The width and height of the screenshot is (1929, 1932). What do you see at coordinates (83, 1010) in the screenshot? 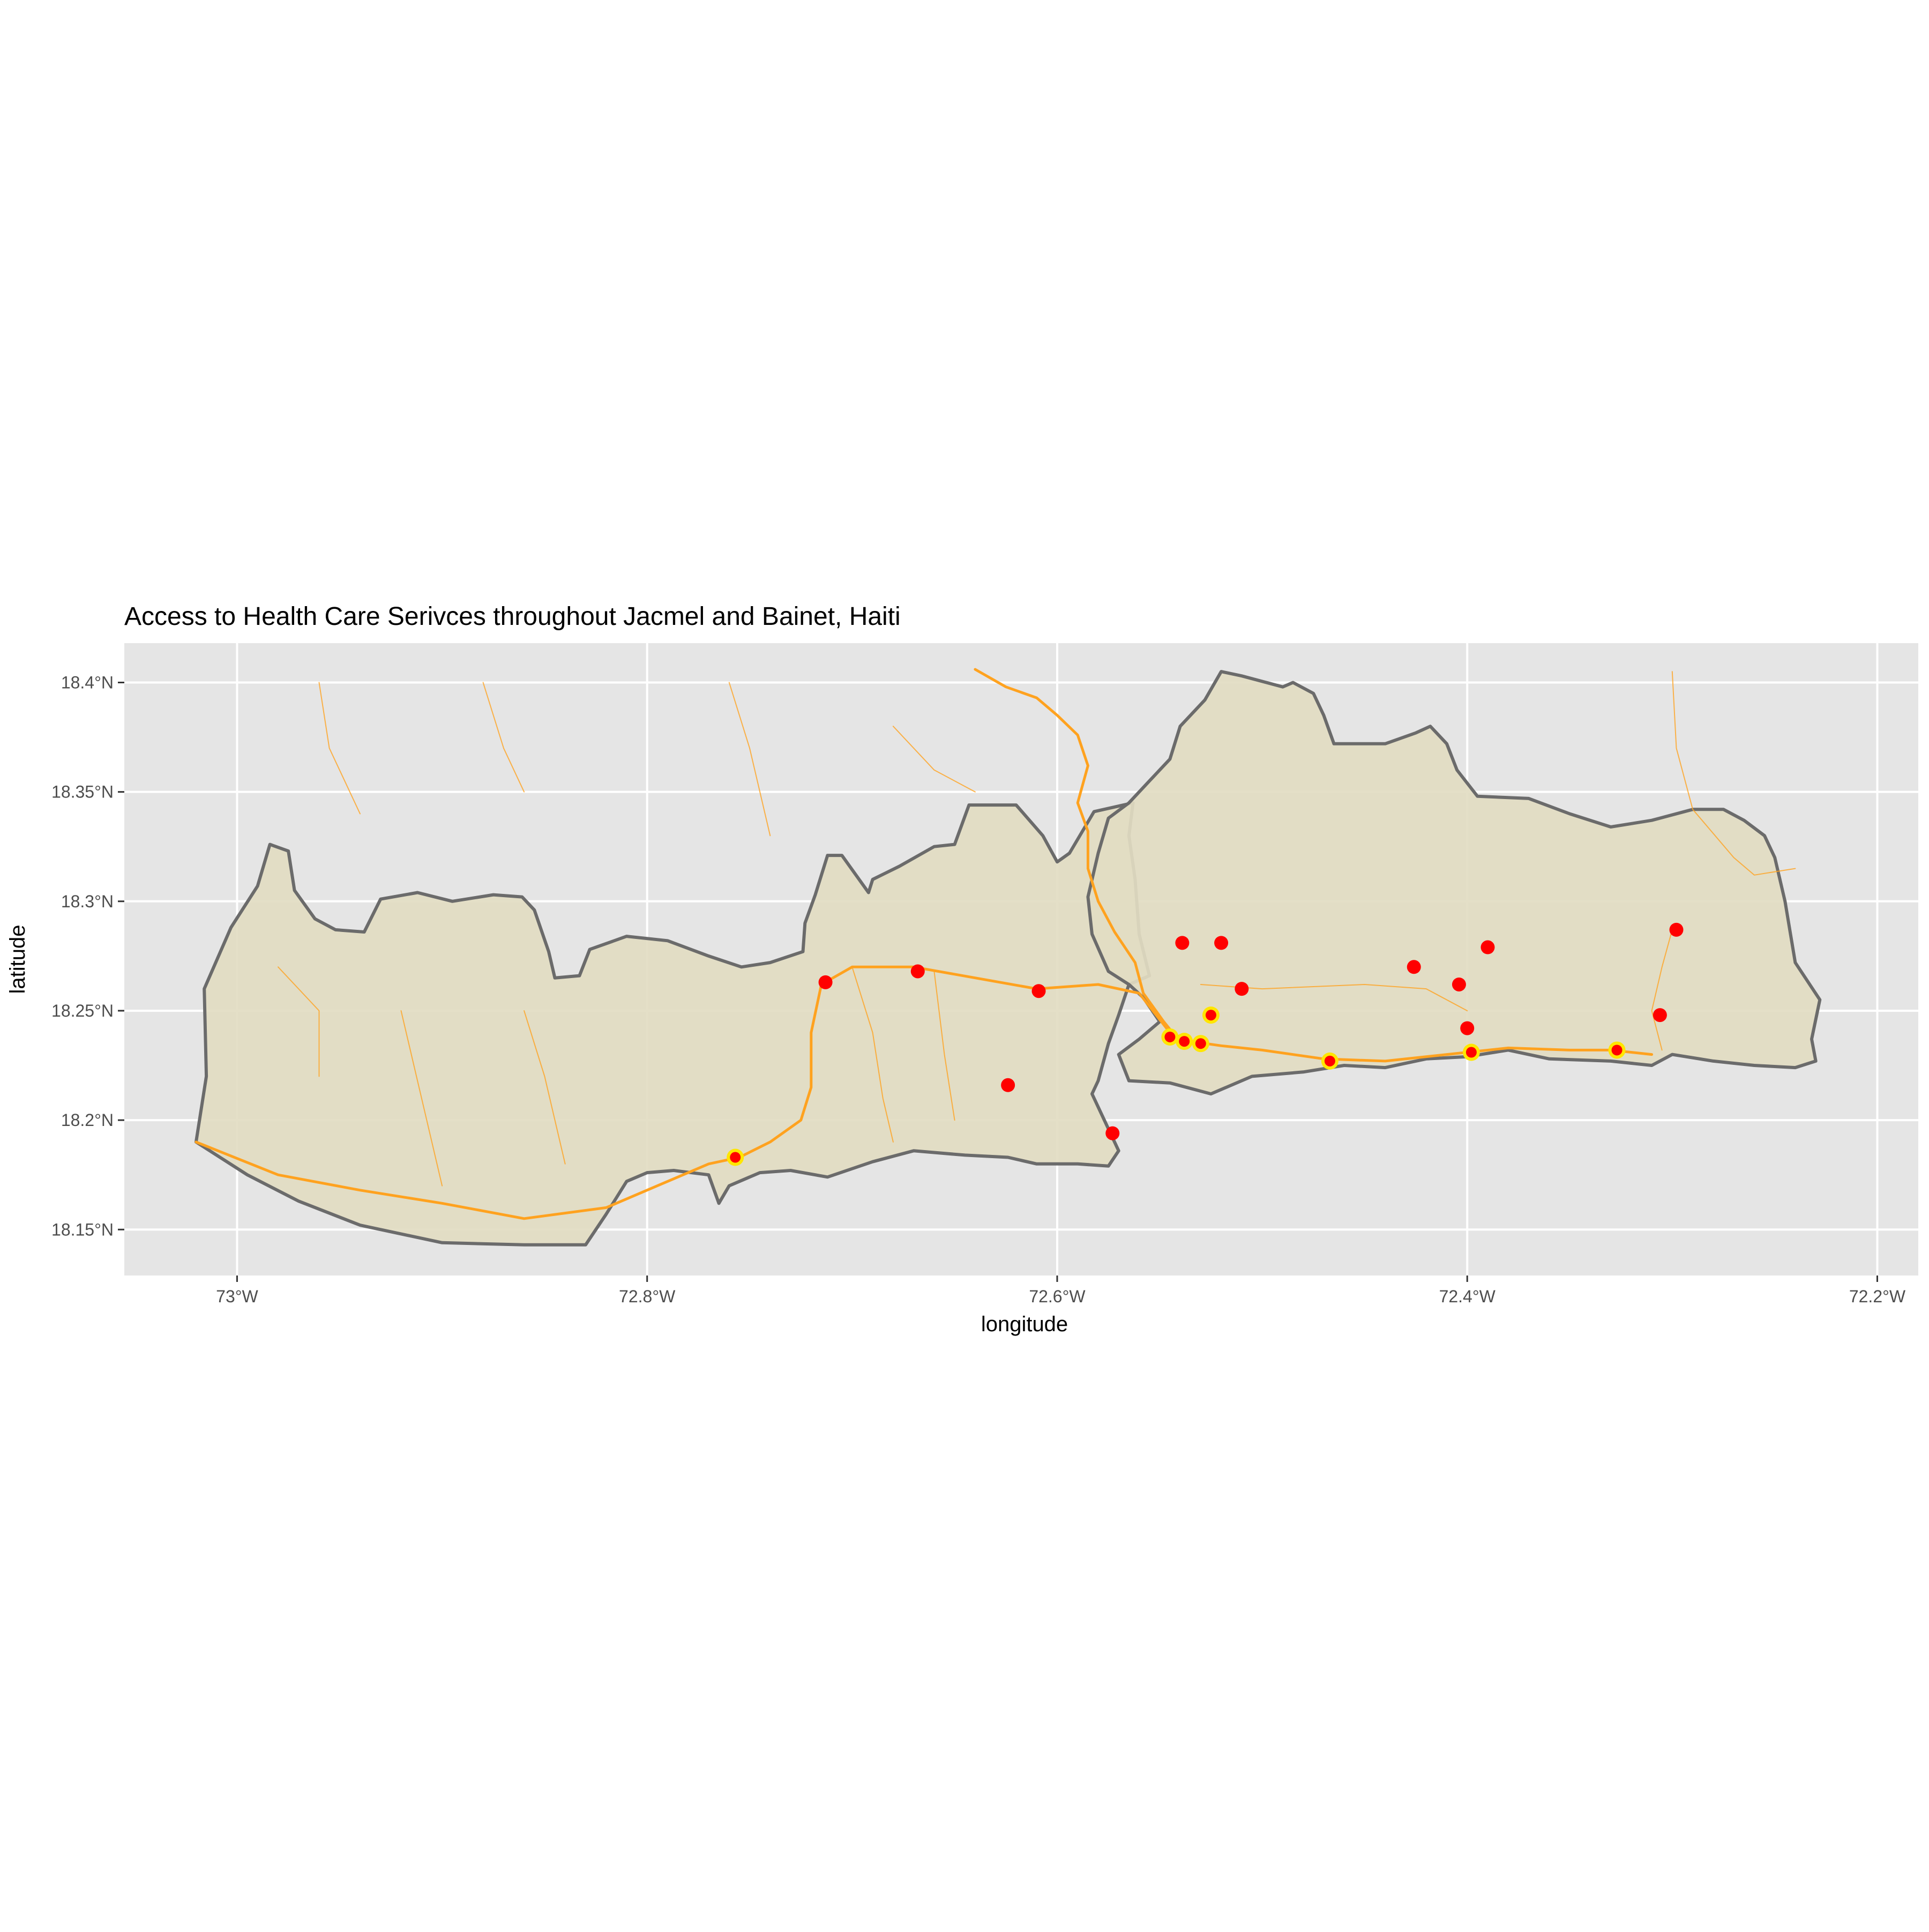
I see `y-tick-label: 18.25°N` at bounding box center [83, 1010].